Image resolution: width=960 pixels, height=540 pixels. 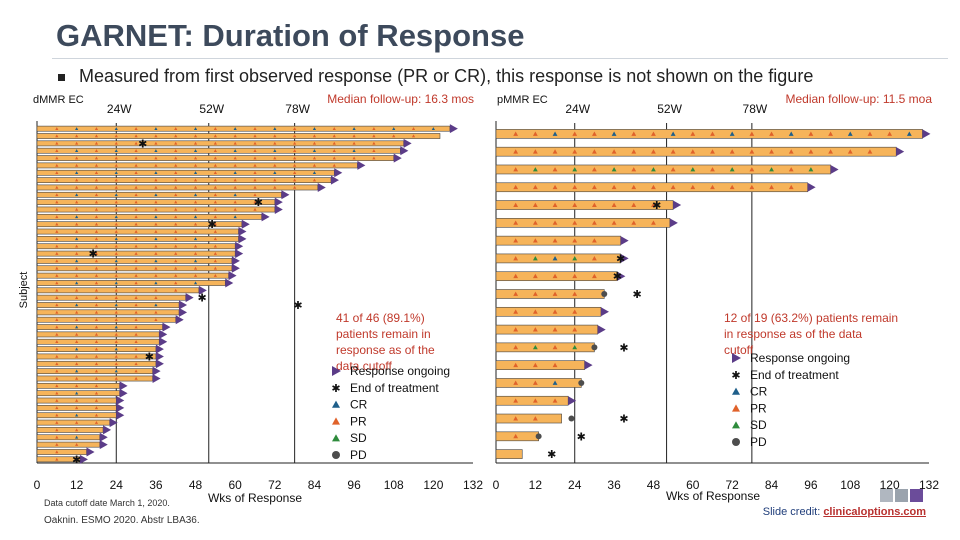 I want to click on dmmr-annotation: response as of the, so click(x=385, y=350).